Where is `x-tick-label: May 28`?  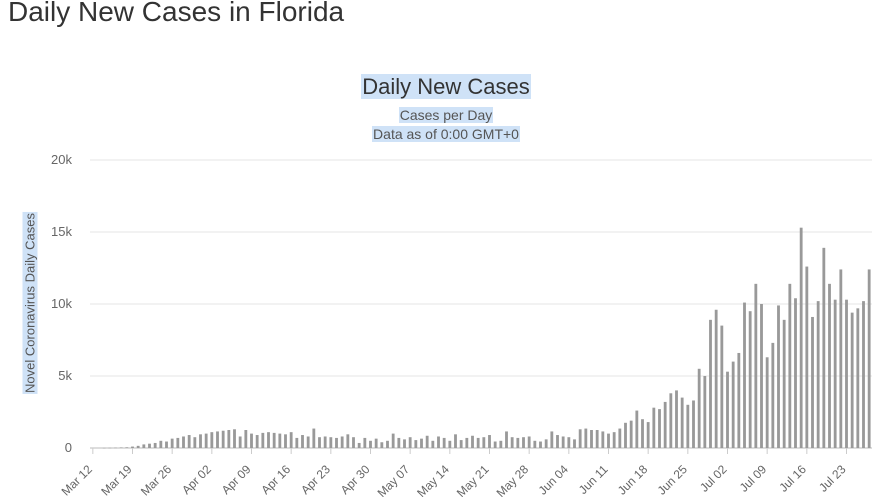
x-tick-label: May 28 is located at coordinates (513, 479).